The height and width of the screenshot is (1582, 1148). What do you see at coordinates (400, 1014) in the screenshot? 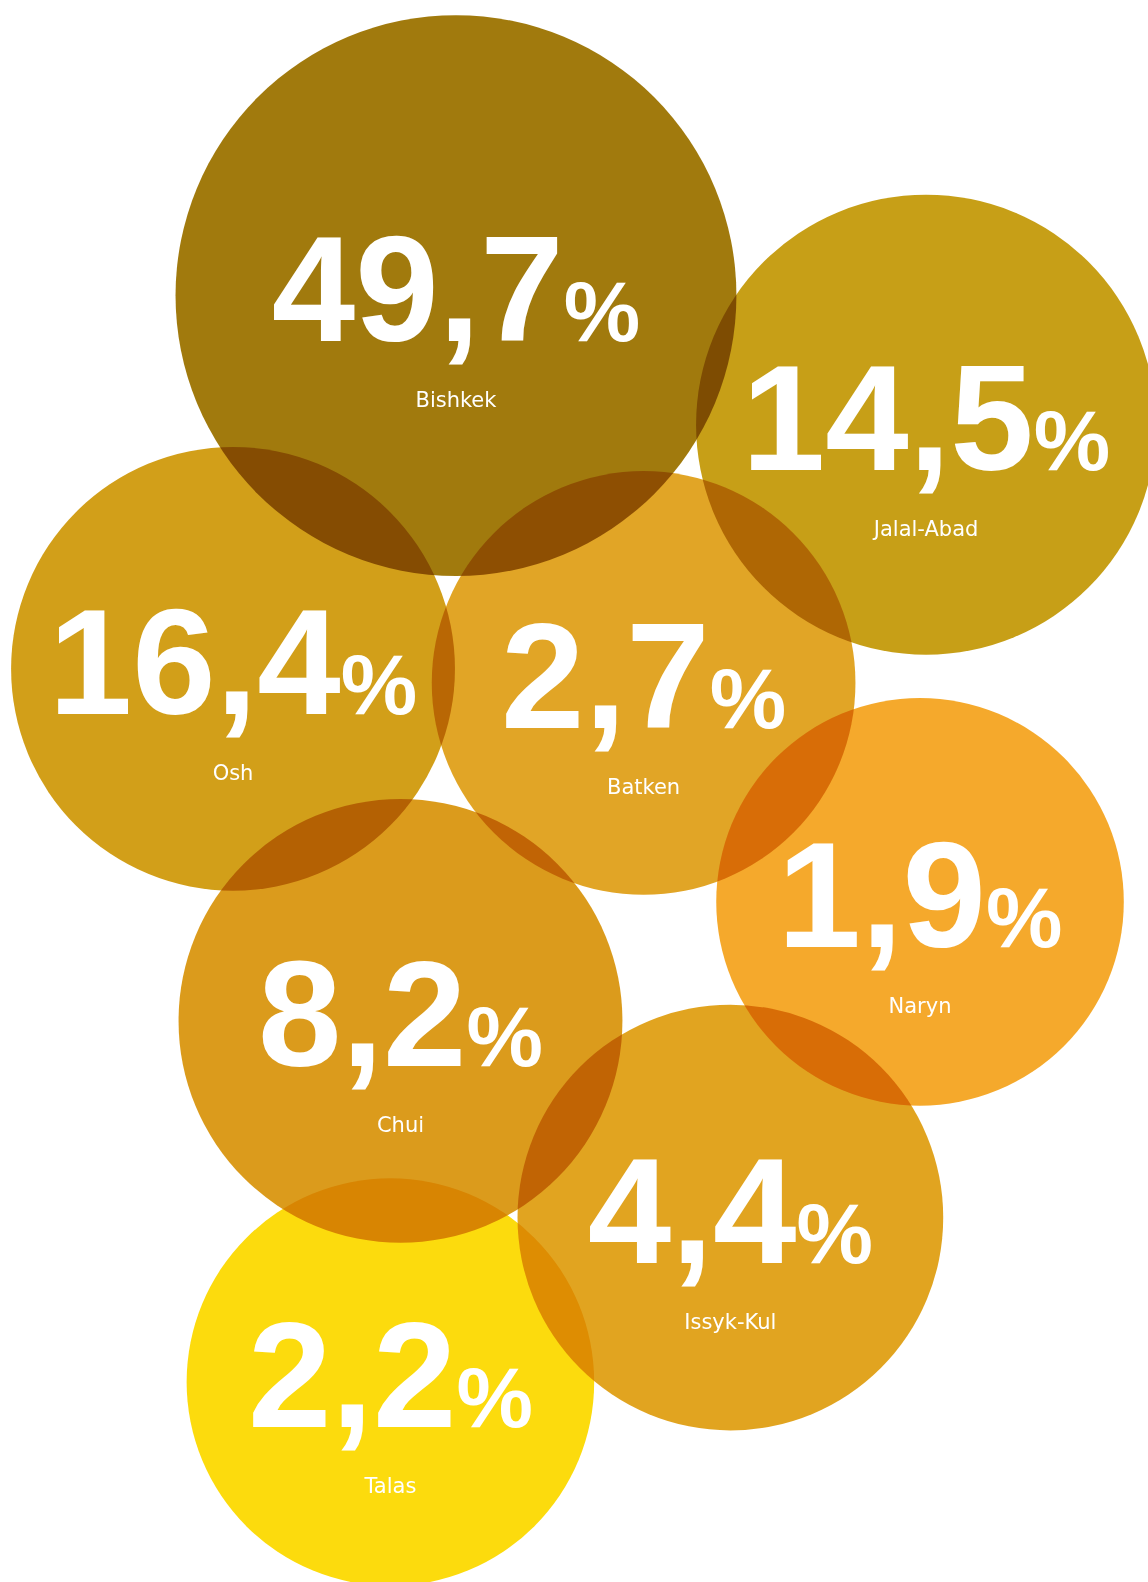
I see `data-label: 8,2%` at bounding box center [400, 1014].